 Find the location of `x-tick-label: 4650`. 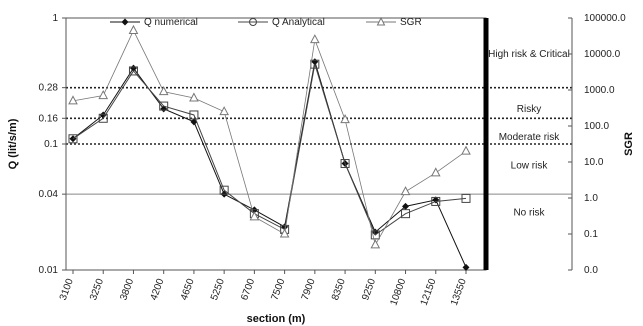

x-tick-label: 4650 is located at coordinates (188, 289).